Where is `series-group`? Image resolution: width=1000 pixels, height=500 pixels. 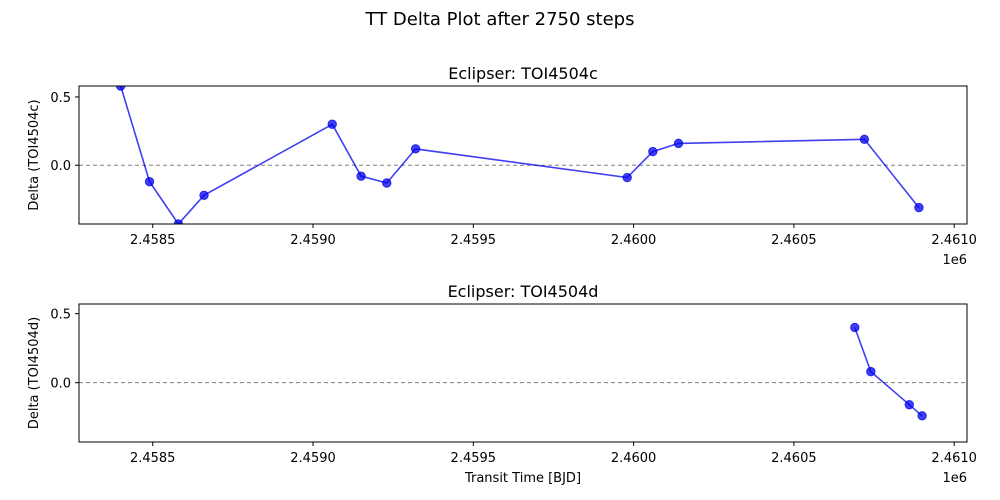 series-group is located at coordinates (888, 371).